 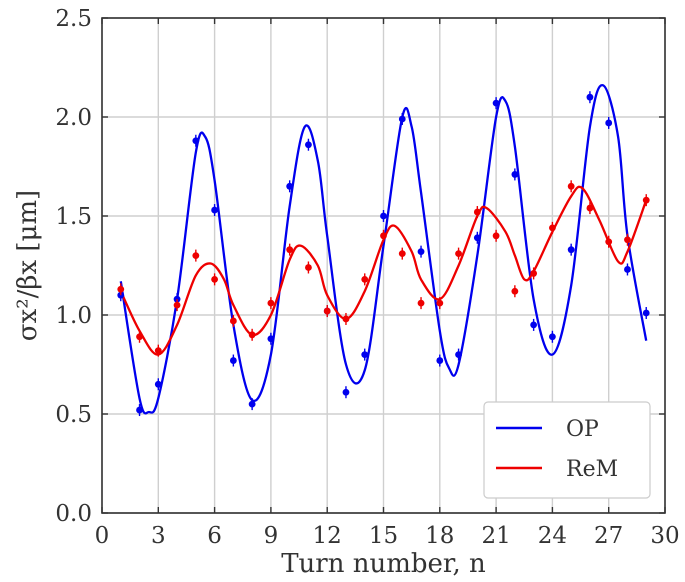 What do you see at coordinates (73, 217) in the screenshot?
I see `y-tick-label: 1.5` at bounding box center [73, 217].